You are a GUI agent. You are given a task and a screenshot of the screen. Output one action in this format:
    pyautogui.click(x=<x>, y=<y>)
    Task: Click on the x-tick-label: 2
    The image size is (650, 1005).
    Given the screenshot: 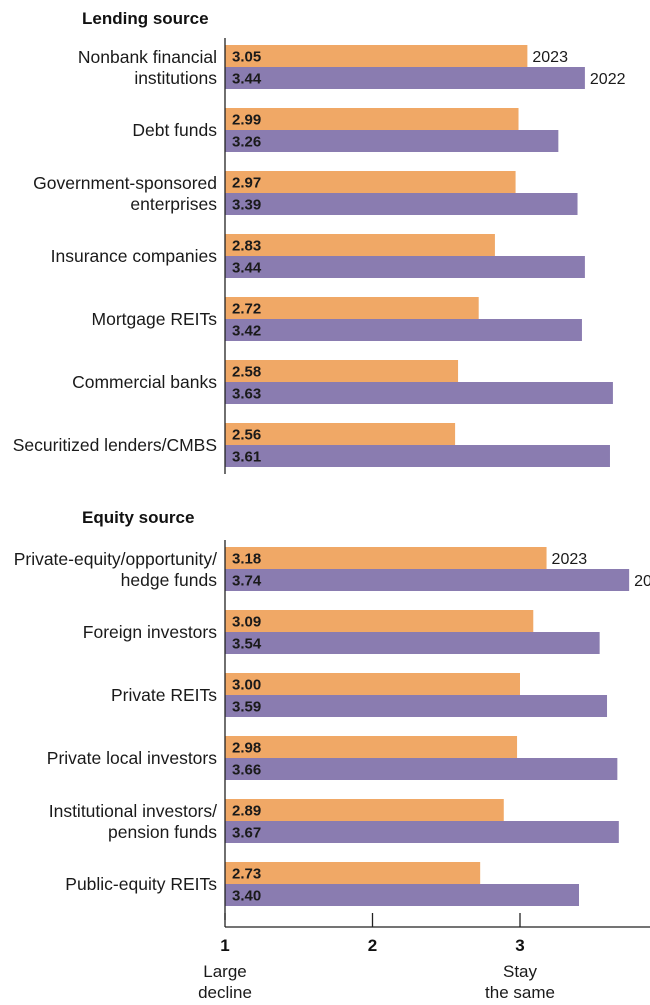 What is the action you would take?
    pyautogui.click(x=372, y=945)
    